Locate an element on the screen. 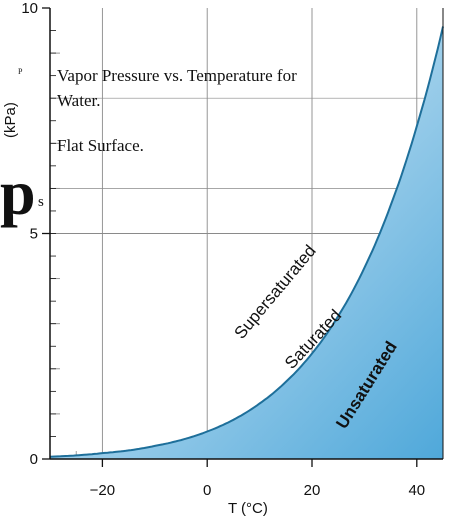 This screenshot has width=450, height=521. x-tick-label: 0 is located at coordinates (207, 490).